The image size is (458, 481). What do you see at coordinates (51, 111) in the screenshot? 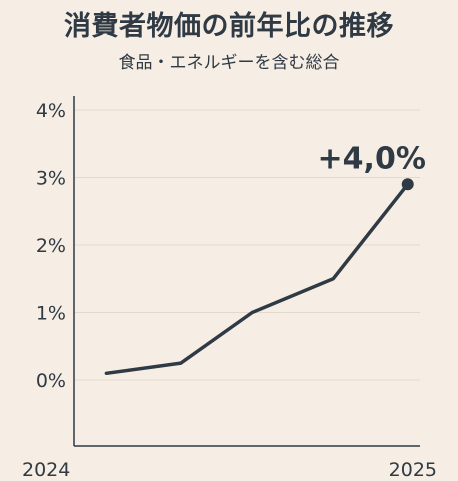
I see `y-tick-label: 4%` at bounding box center [51, 111].